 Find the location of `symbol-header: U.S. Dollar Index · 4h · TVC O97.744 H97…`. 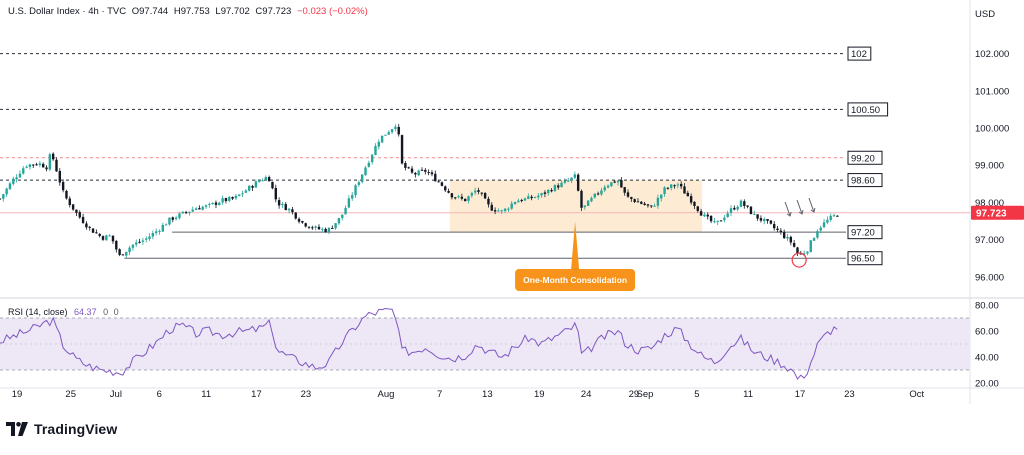

symbol-header: U.S. Dollar Index · 4h · TVC O97.744 H97… is located at coordinates (189, 11).